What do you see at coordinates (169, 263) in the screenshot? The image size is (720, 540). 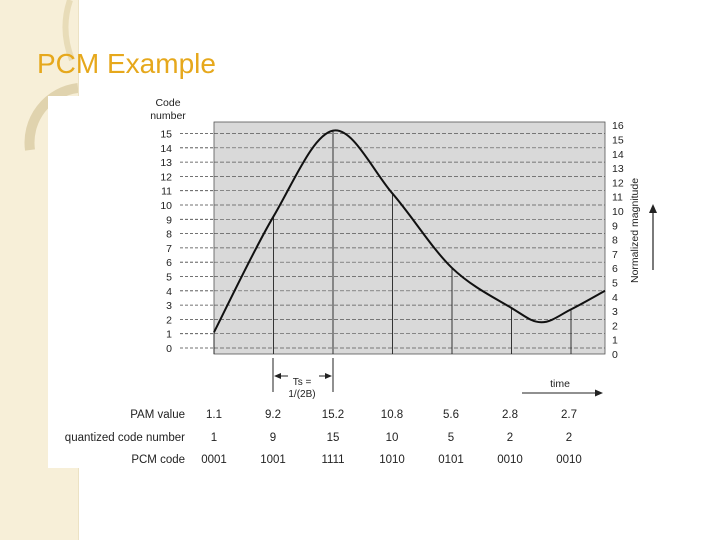 I see `left-tick-label: 6` at bounding box center [169, 263].